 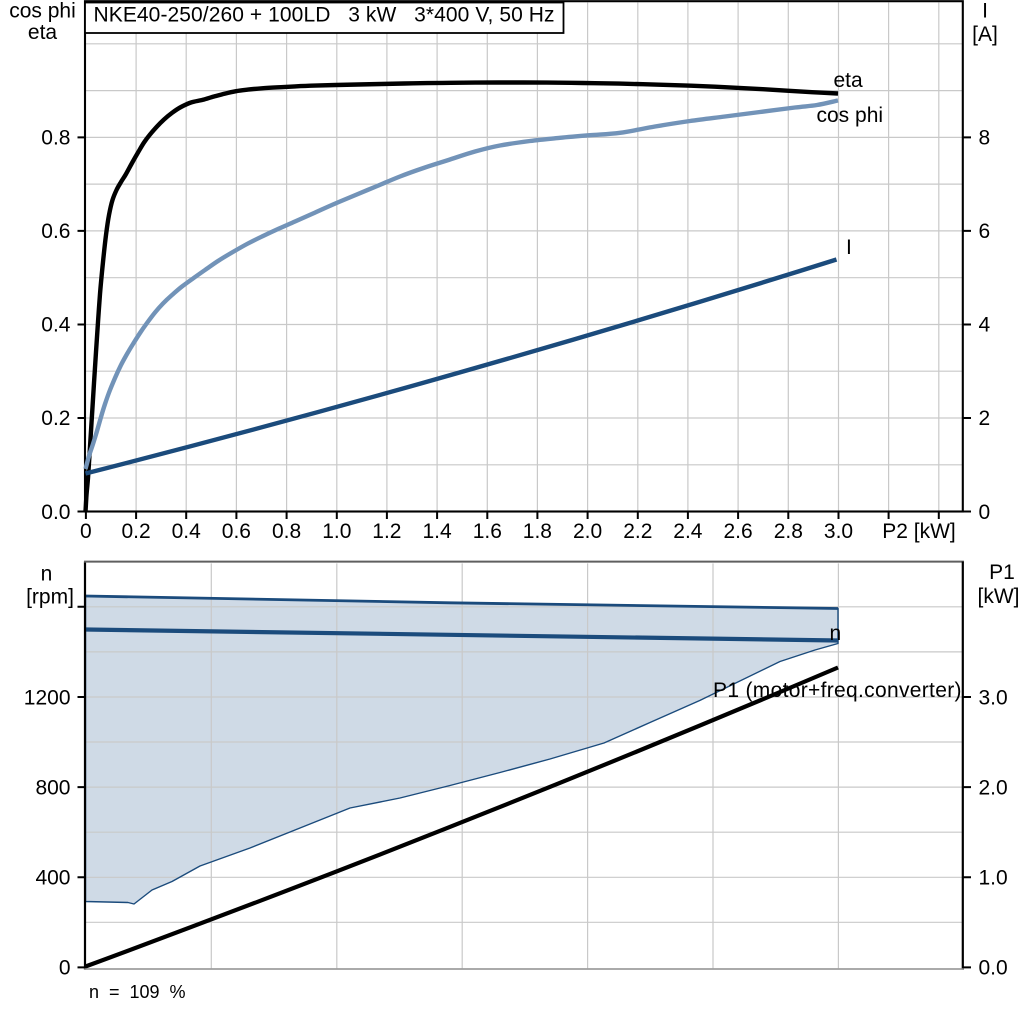 I want to click on svg-text: [kW], so click(x=999, y=596).